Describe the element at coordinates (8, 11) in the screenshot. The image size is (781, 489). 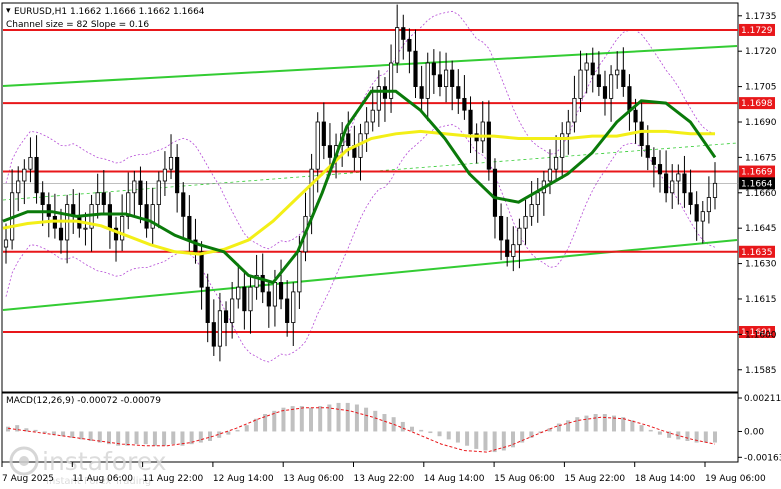
I see `window-menu-arrow: ▾` at that location.